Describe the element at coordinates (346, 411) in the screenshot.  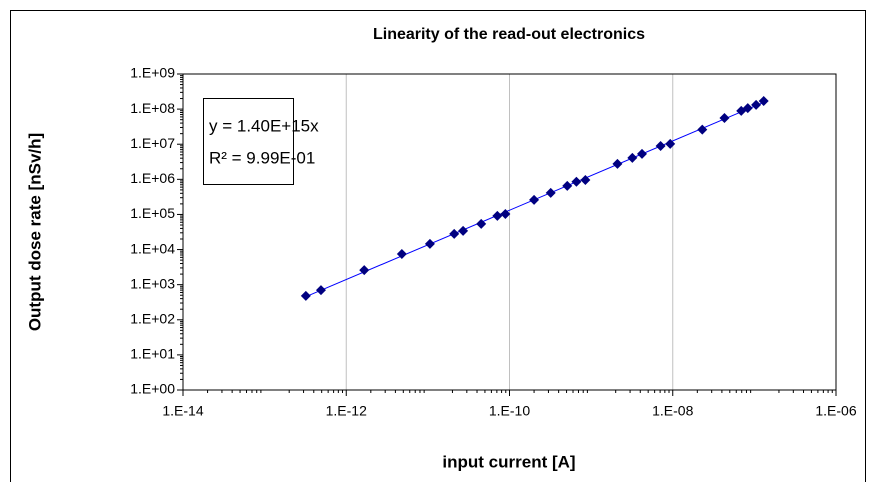
I see `x-tick-label: 1.E-12` at that location.